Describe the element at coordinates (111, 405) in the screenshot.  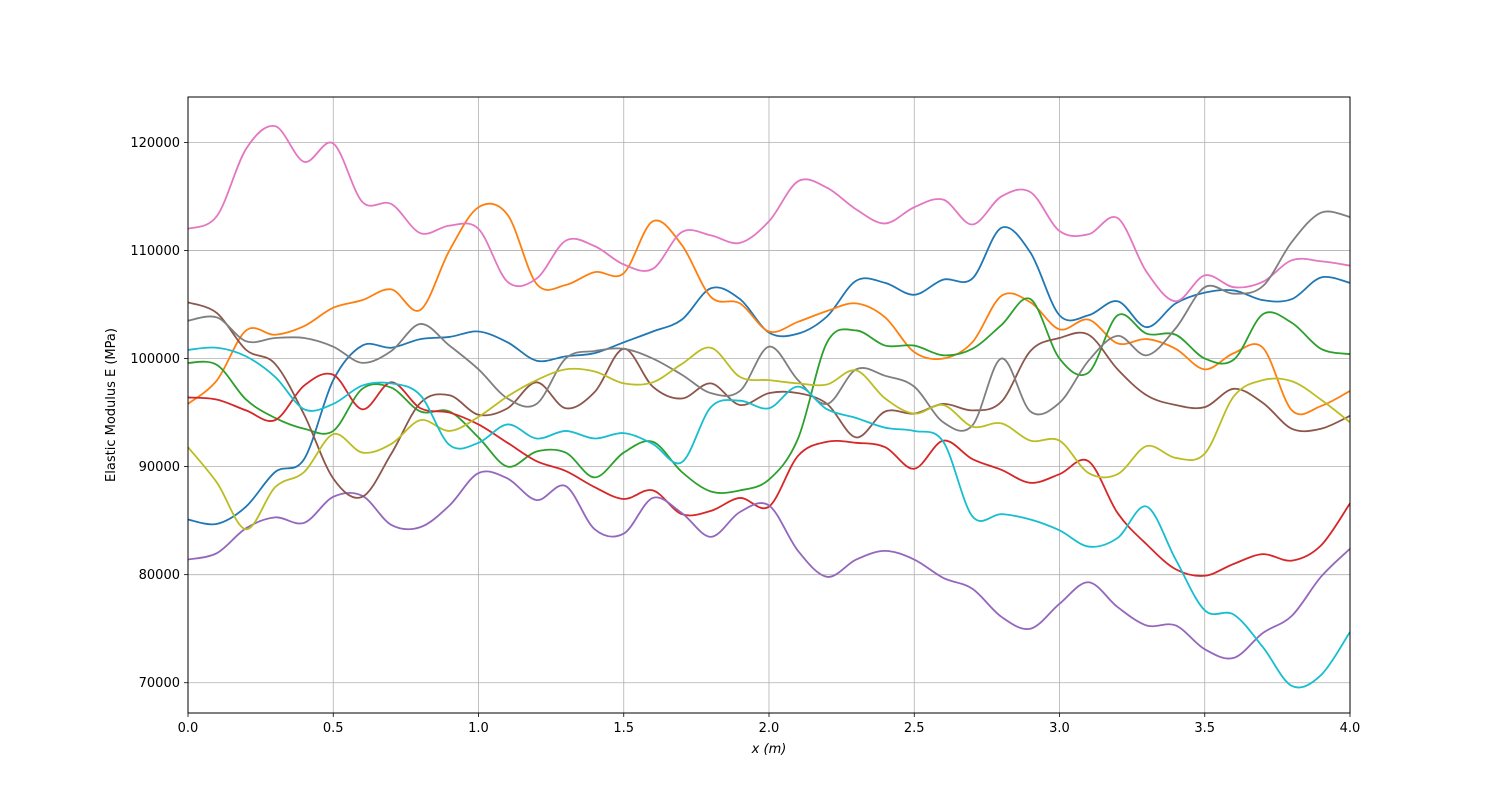
I see `y-axis-title: Elastic Modulus E (MPa)` at that location.